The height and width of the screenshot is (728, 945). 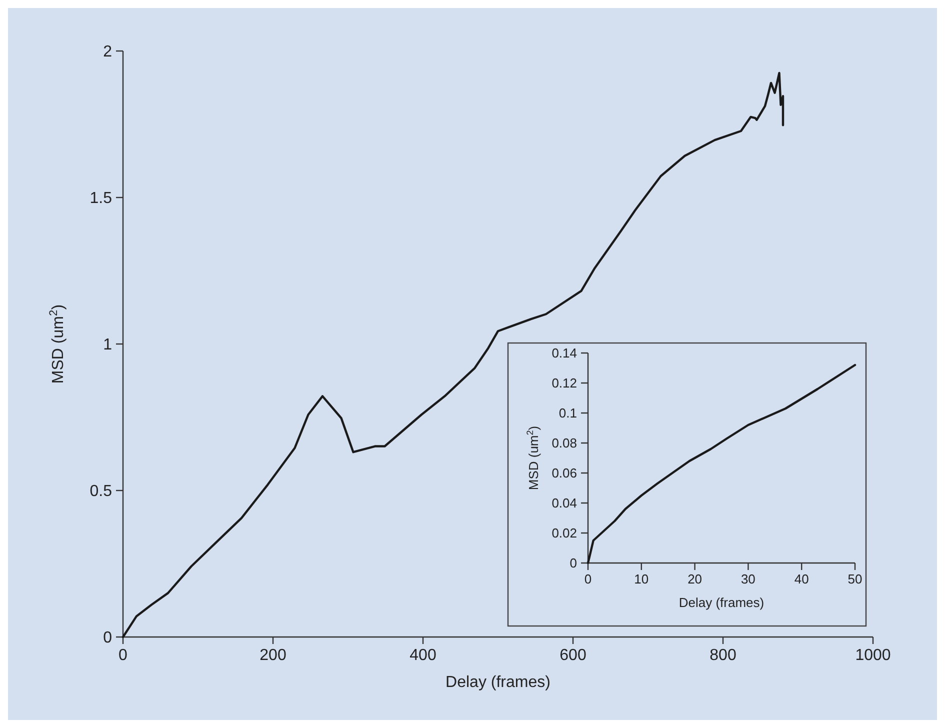 I want to click on y-tick-label: 0.14, so click(x=564, y=353).